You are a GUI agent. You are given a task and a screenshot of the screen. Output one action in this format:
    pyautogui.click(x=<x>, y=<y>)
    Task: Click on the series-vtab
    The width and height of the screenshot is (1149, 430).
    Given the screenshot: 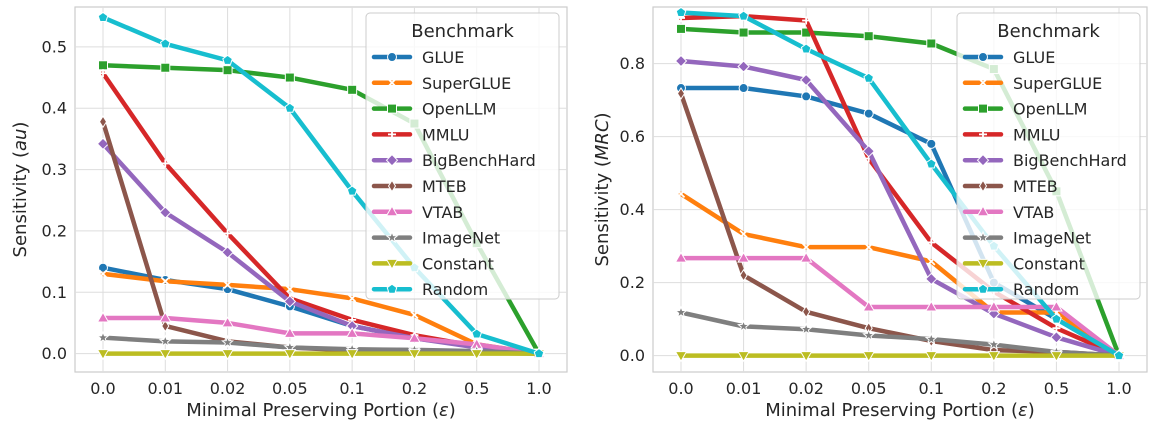 What is the action you would take?
    pyautogui.click(x=321, y=335)
    